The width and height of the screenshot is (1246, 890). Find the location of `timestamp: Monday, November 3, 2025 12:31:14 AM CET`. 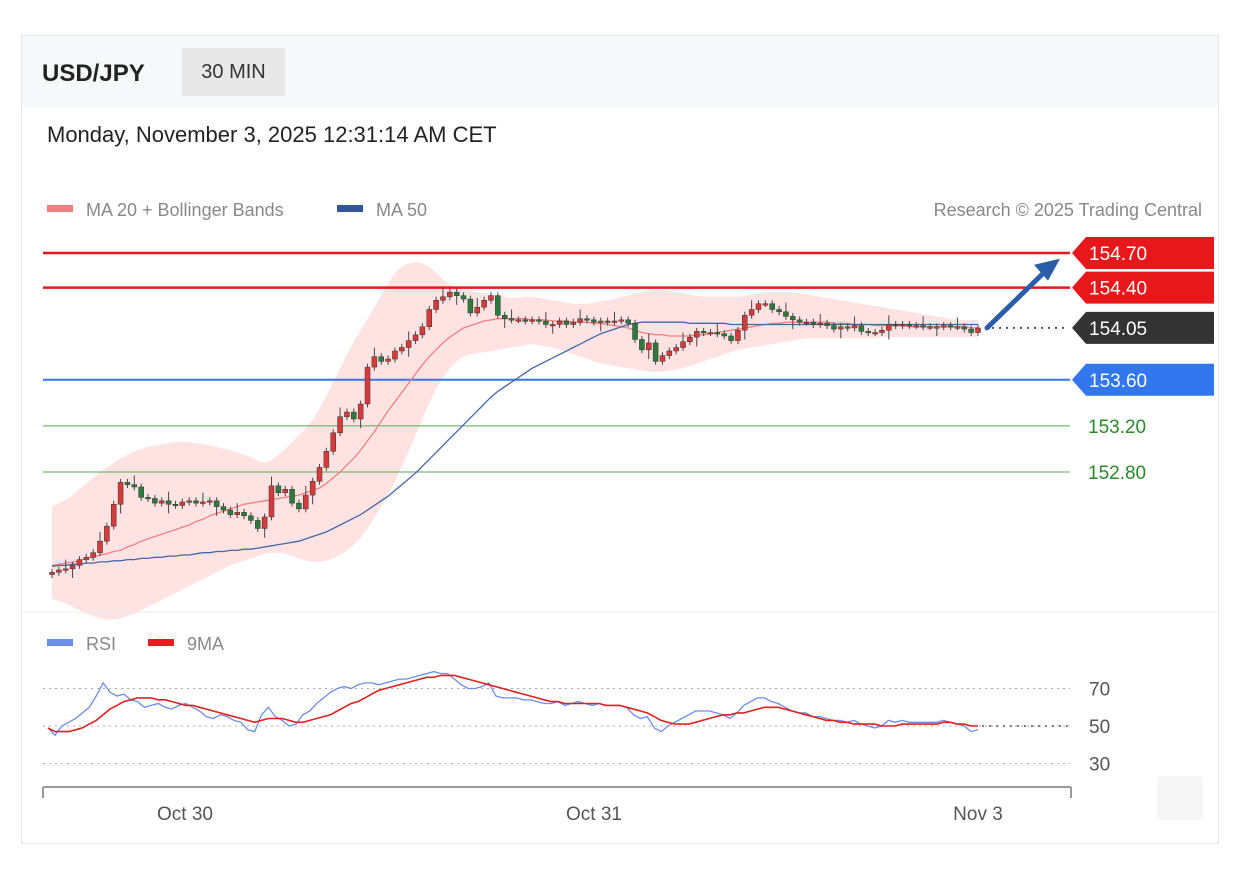

timestamp: Monday, November 3, 2025 12:31:14 AM CET is located at coordinates (272, 134).